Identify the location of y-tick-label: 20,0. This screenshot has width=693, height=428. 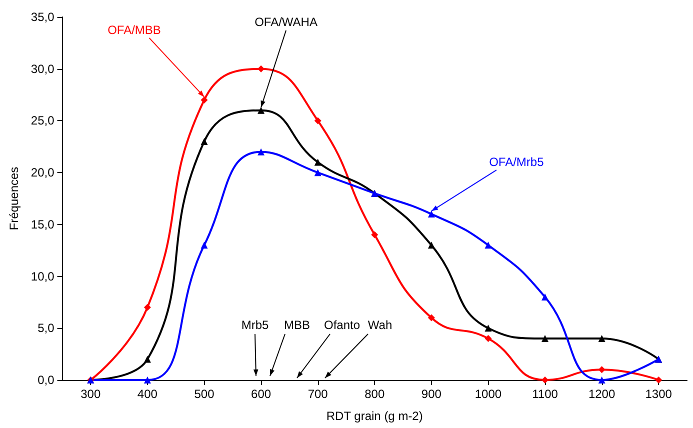
(42, 173).